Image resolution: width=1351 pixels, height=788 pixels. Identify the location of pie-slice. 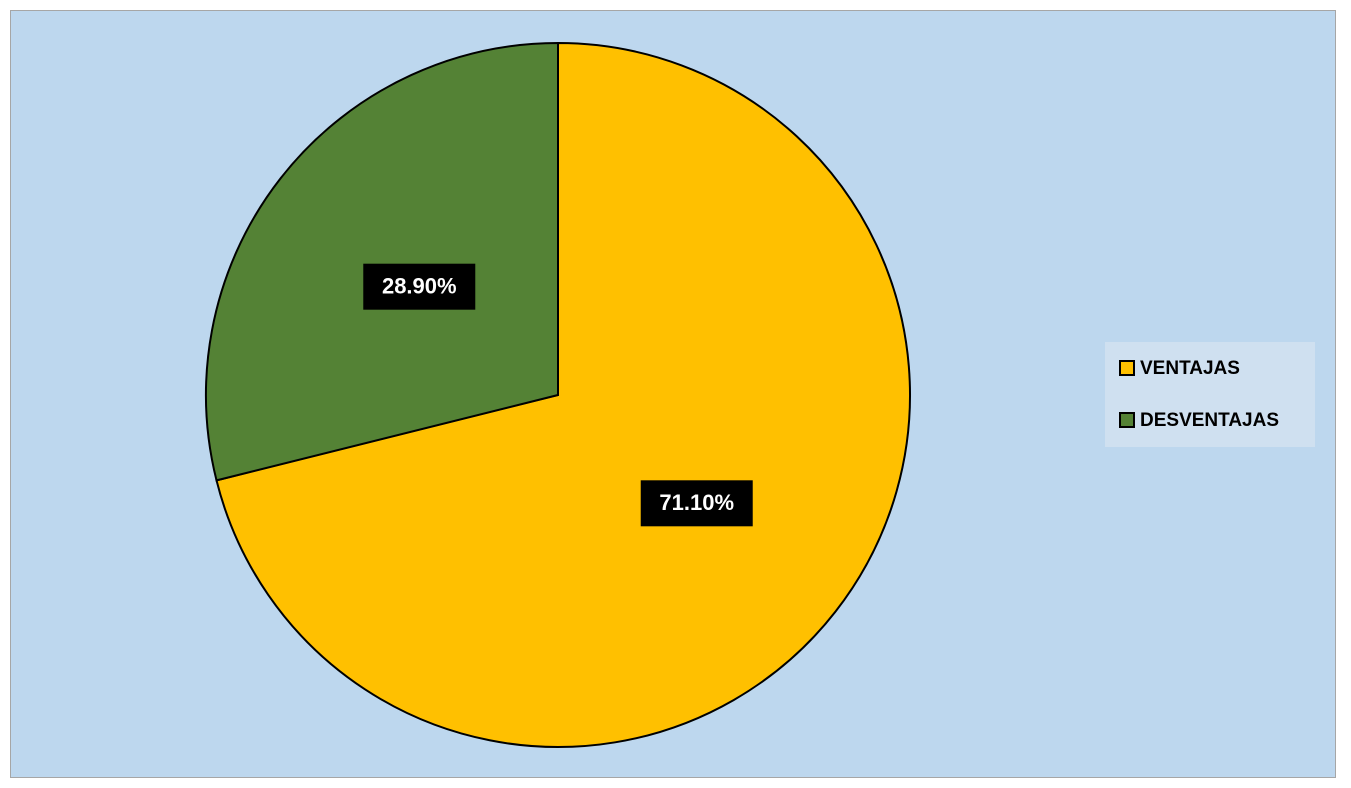
(382, 261).